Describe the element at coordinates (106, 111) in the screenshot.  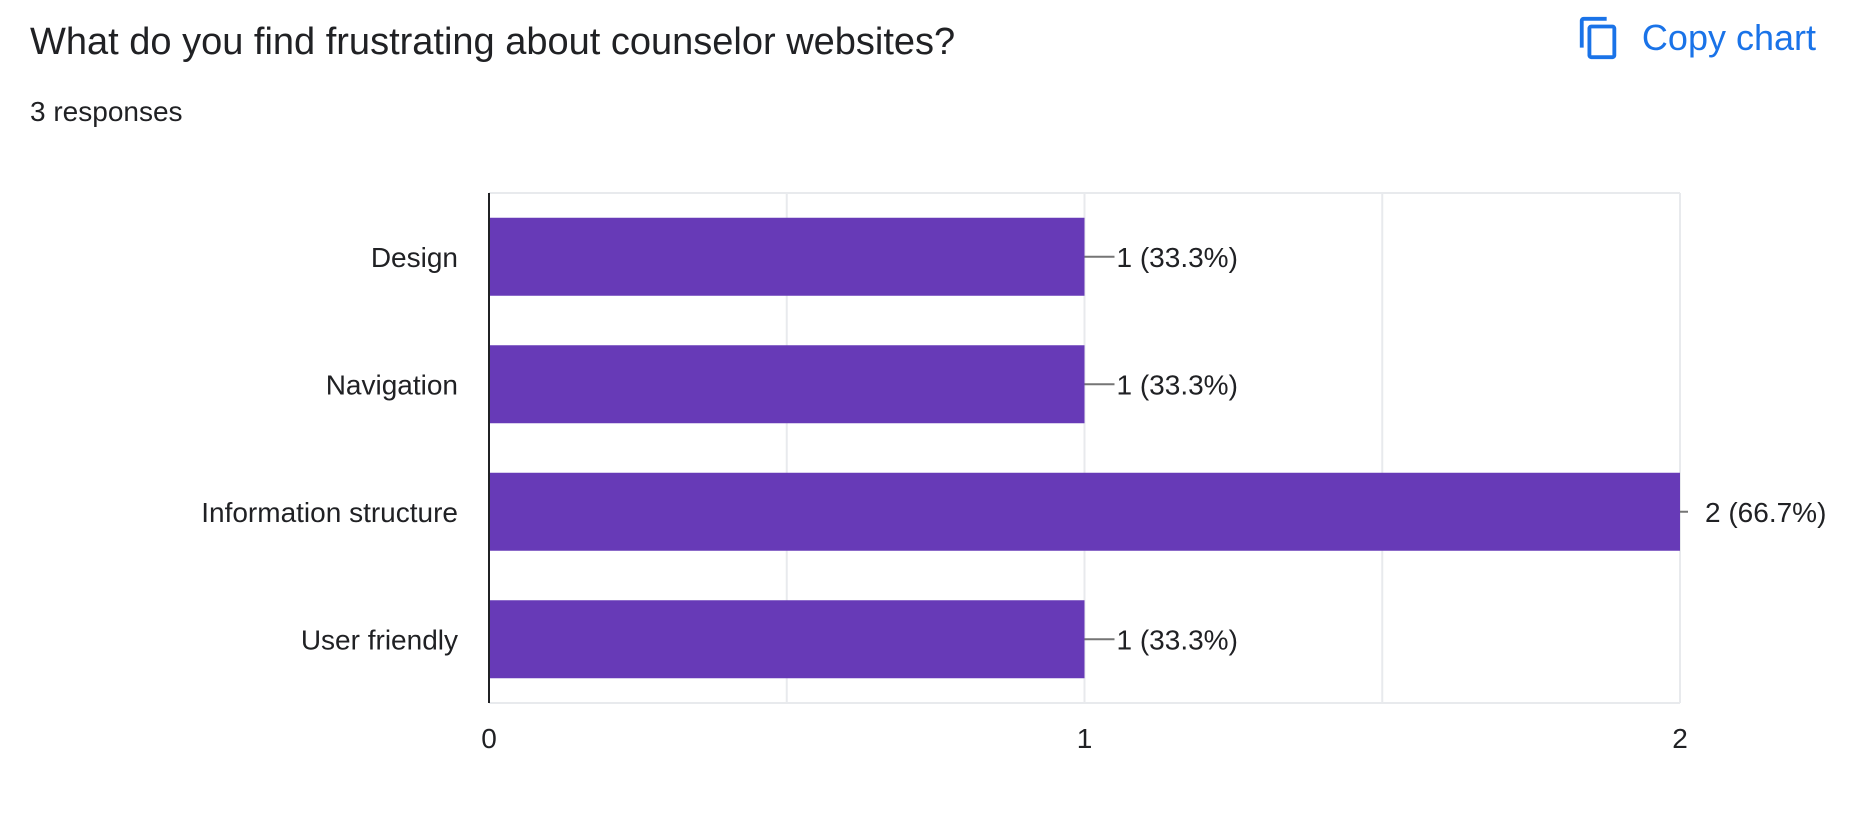
I see `response-count: 3 responses` at that location.